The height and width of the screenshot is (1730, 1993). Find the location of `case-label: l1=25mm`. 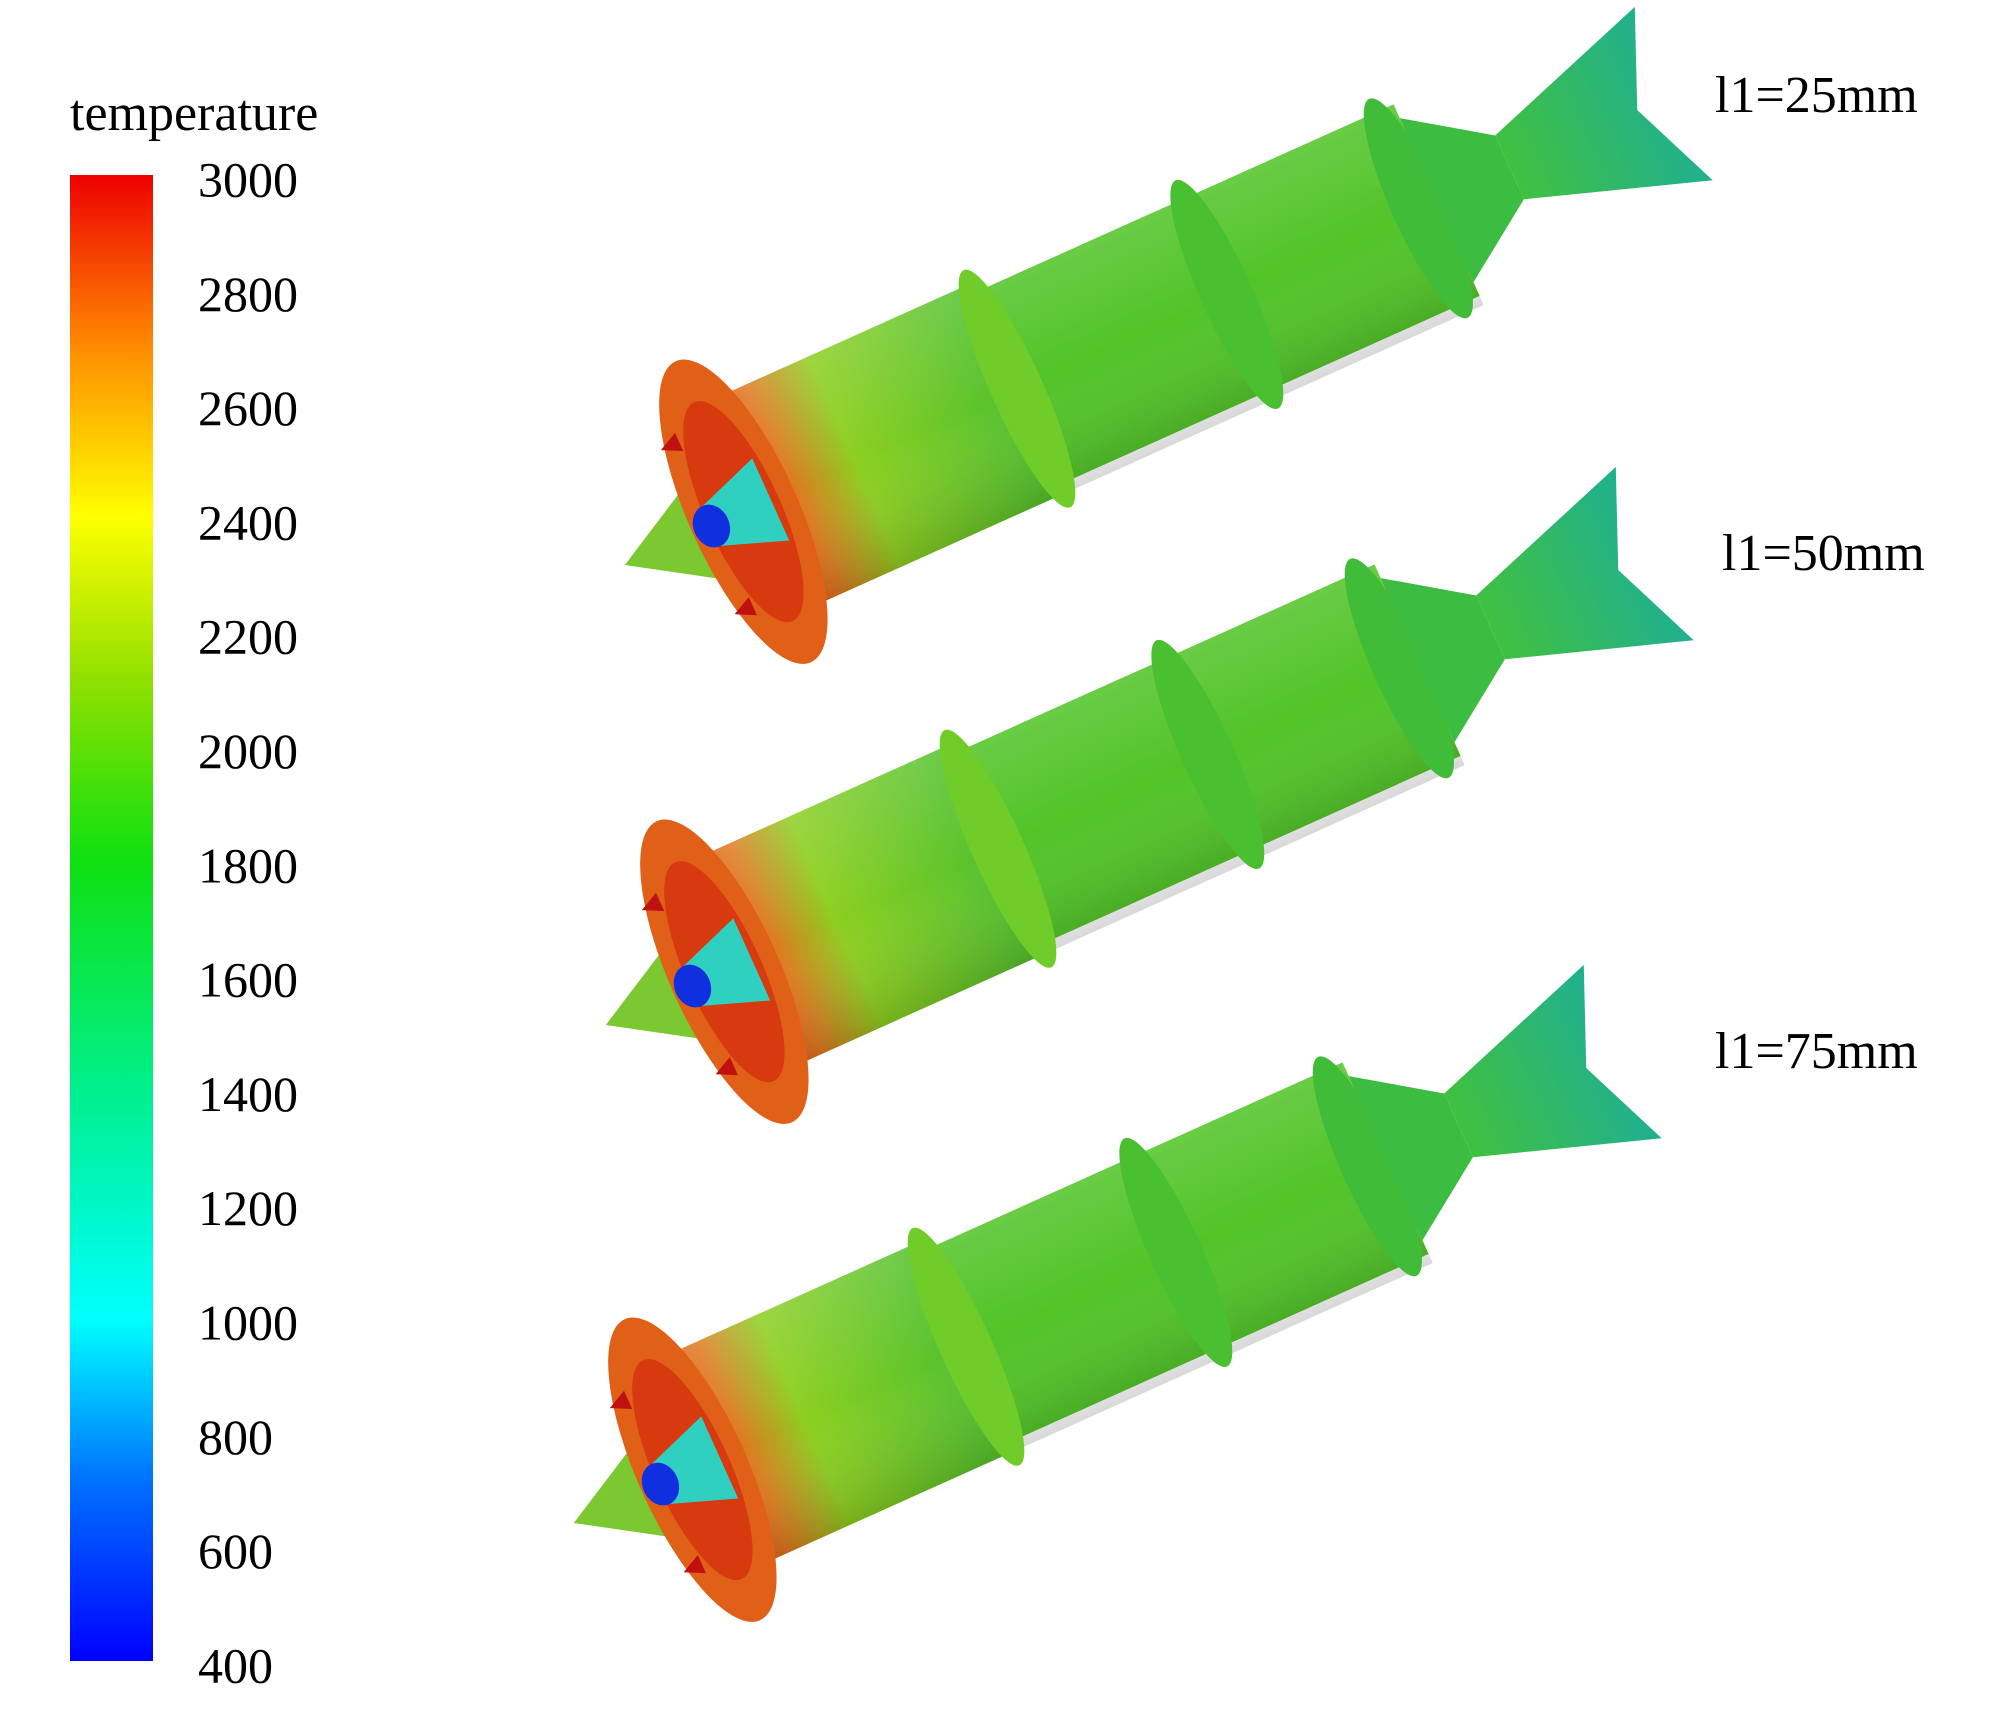

case-label: l1=25mm is located at coordinates (1816, 95).